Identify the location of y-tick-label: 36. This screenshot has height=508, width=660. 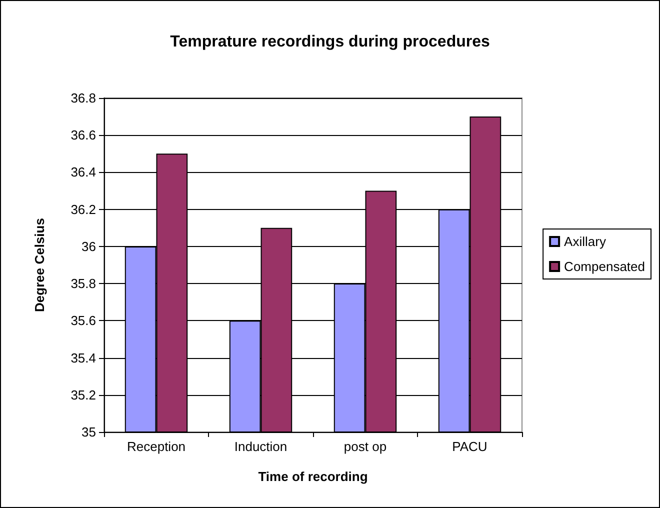
(89, 246).